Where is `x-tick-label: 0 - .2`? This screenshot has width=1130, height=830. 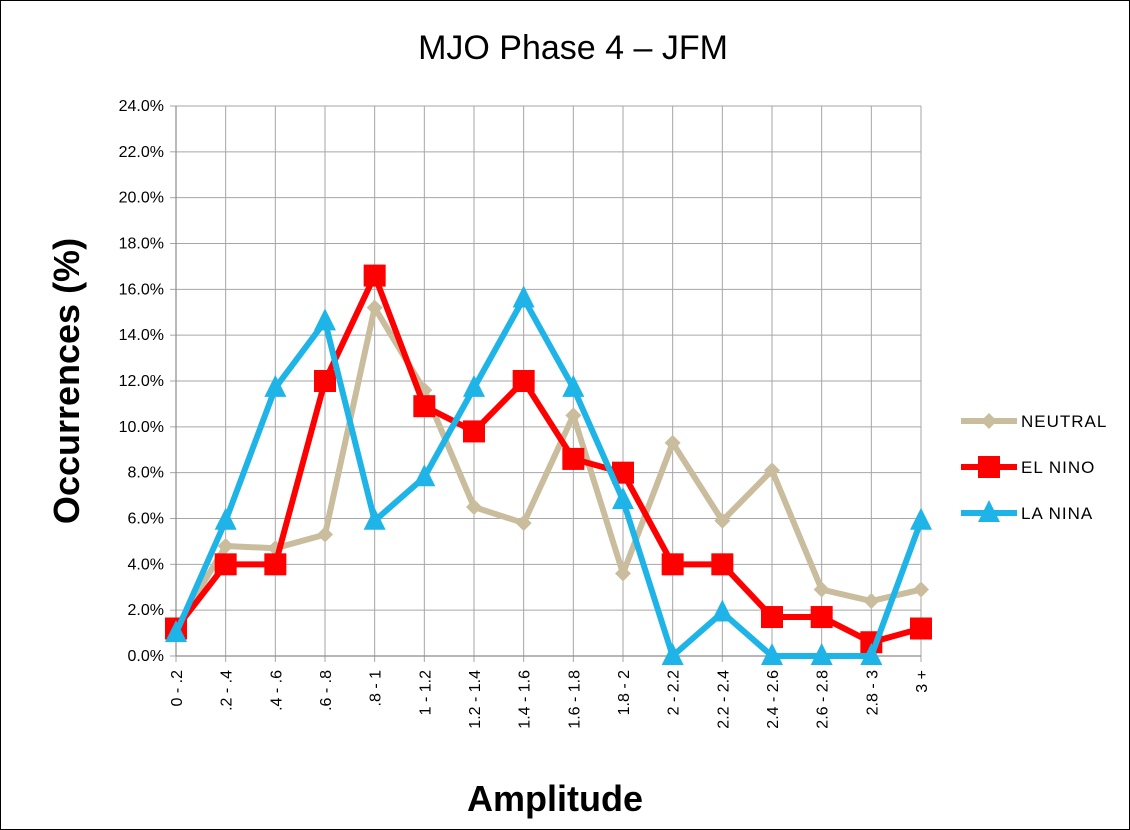
x-tick-label: 0 - .2 is located at coordinates (177, 688).